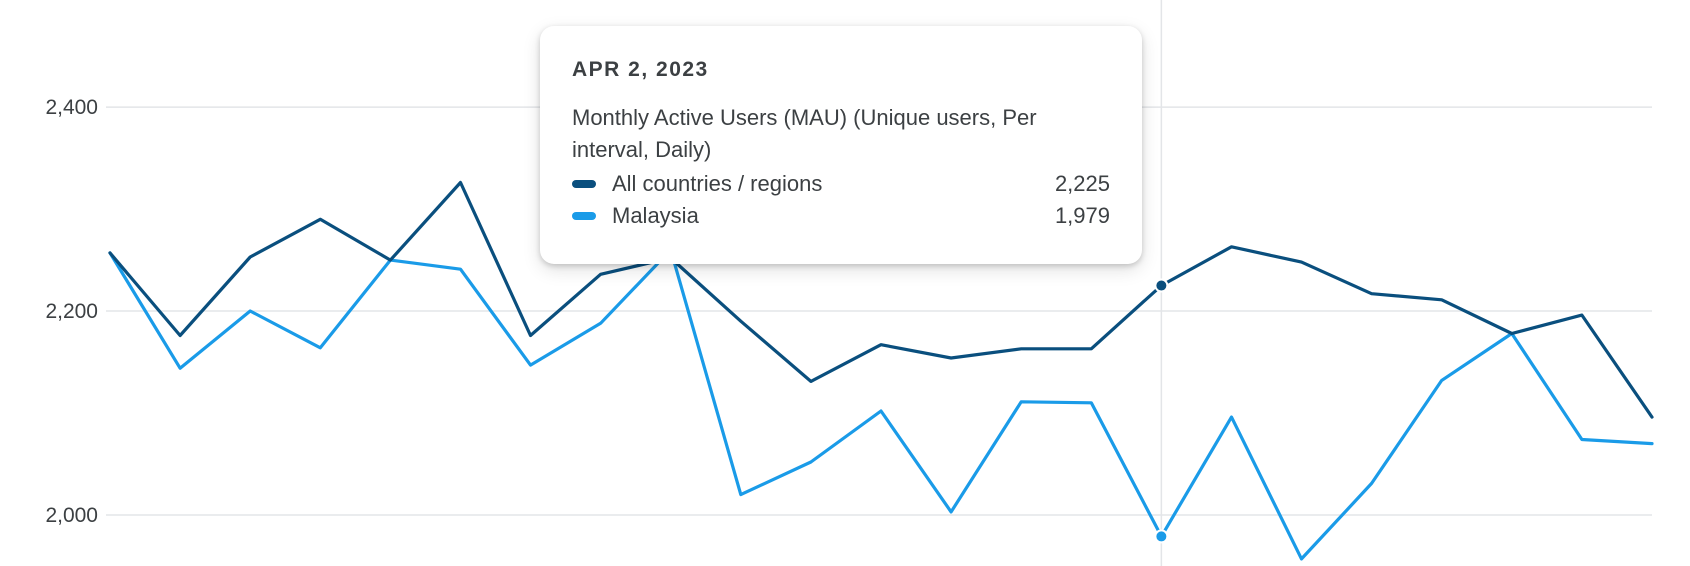 This screenshot has width=1690, height=566. I want to click on tooltip-series-value: 2,225, so click(1082, 183).